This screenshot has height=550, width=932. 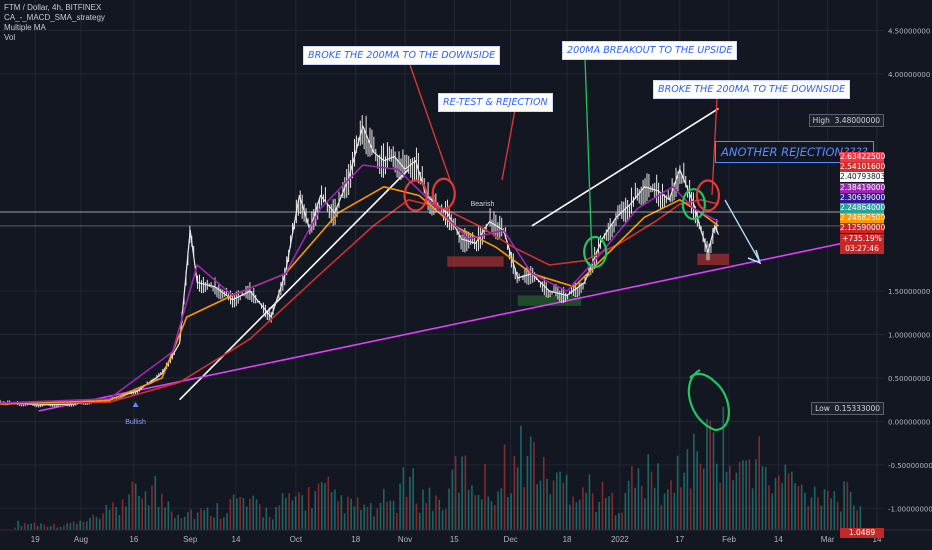 What do you see at coordinates (862, 238) in the screenshot?
I see `price-label: +735.19%` at bounding box center [862, 238].